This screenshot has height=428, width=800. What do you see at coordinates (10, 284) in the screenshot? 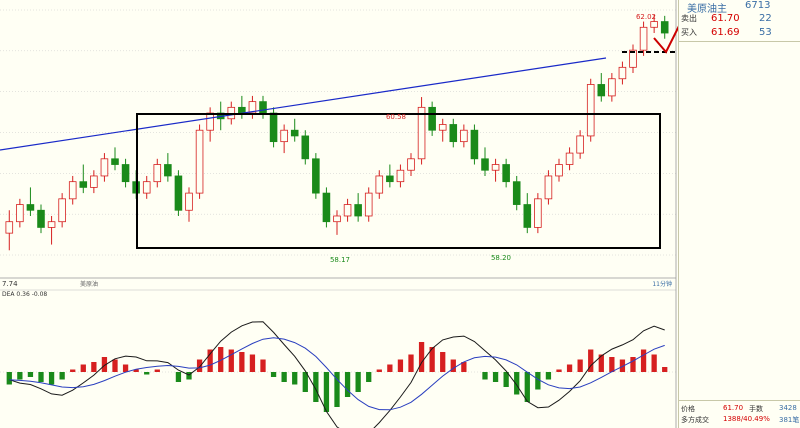
I see `label-left: 7.74` at bounding box center [10, 284].